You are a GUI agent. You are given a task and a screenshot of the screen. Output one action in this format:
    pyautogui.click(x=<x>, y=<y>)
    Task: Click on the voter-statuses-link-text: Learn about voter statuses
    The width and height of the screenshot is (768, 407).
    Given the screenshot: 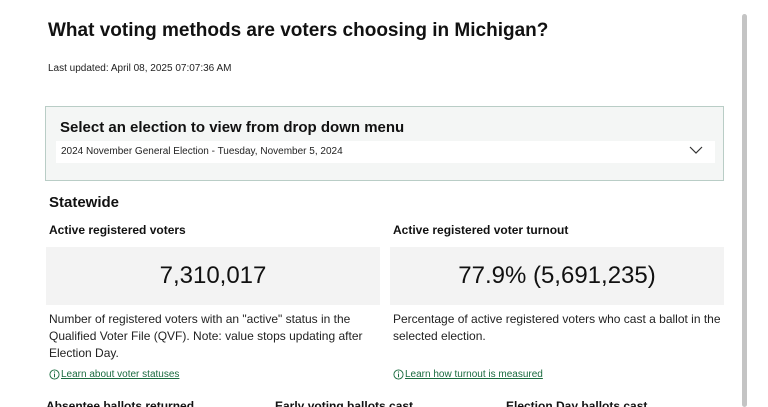 What is the action you would take?
    pyautogui.click(x=120, y=374)
    